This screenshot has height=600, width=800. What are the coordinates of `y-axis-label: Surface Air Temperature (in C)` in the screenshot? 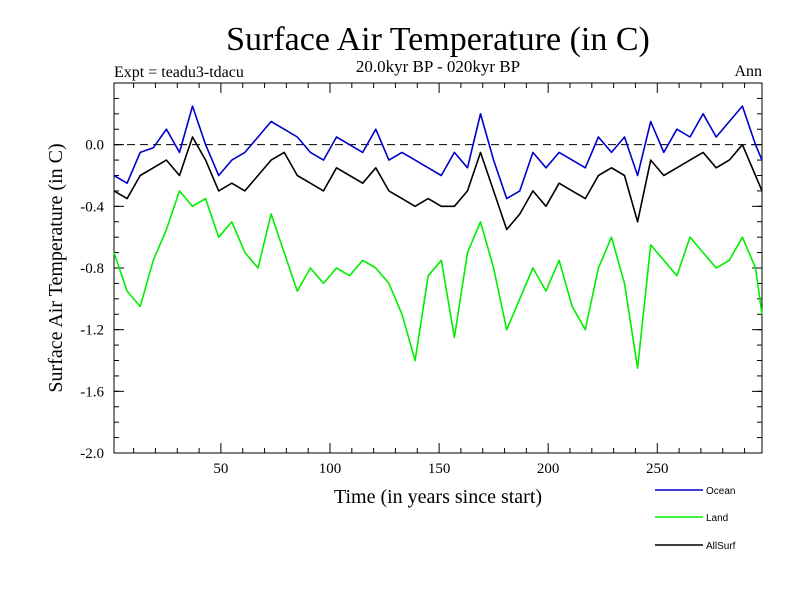 It's located at (56, 267).